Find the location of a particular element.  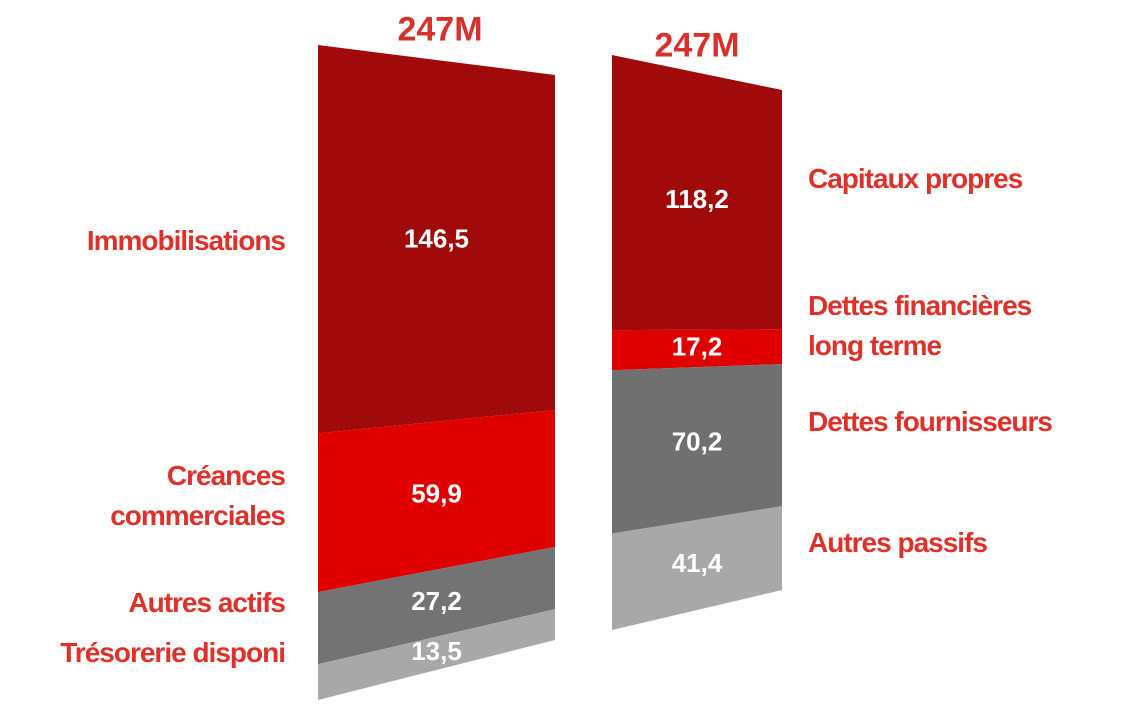

segment-name: Autres passifs is located at coordinates (898, 542).